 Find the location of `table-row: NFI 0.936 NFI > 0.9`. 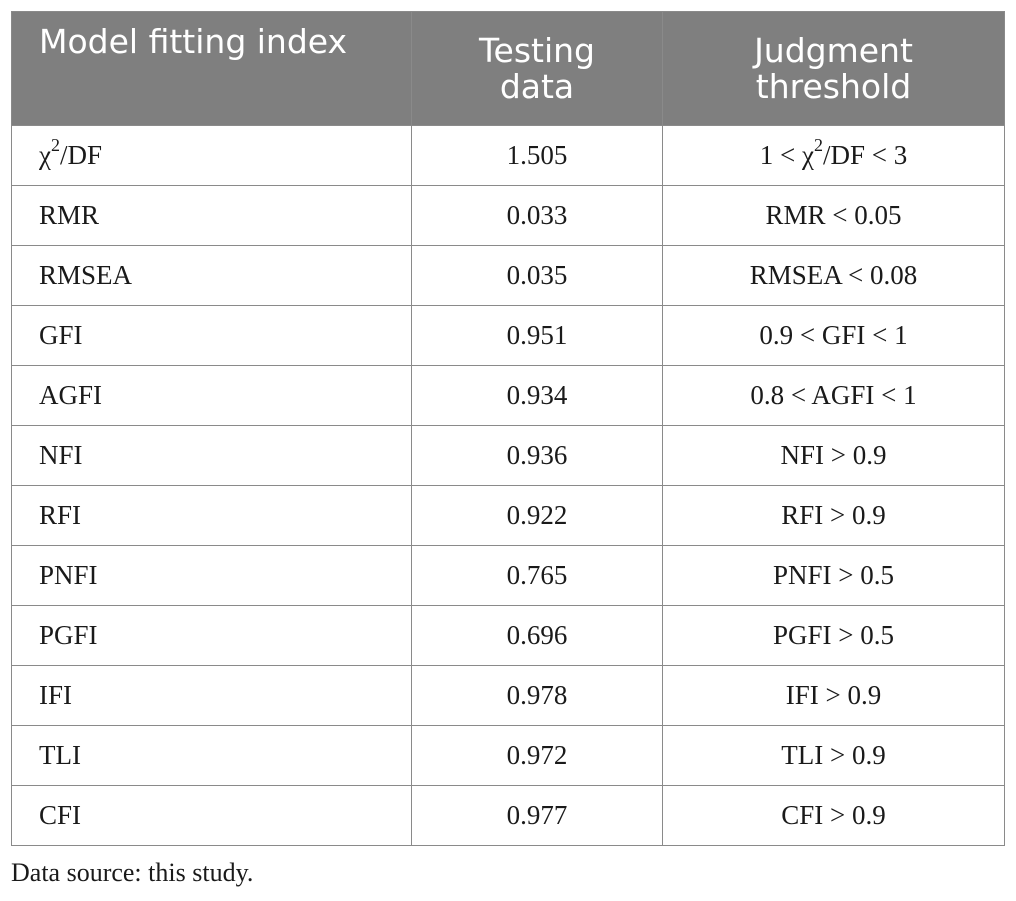

table-row: NFI 0.936 NFI > 0.9 is located at coordinates (508, 455).